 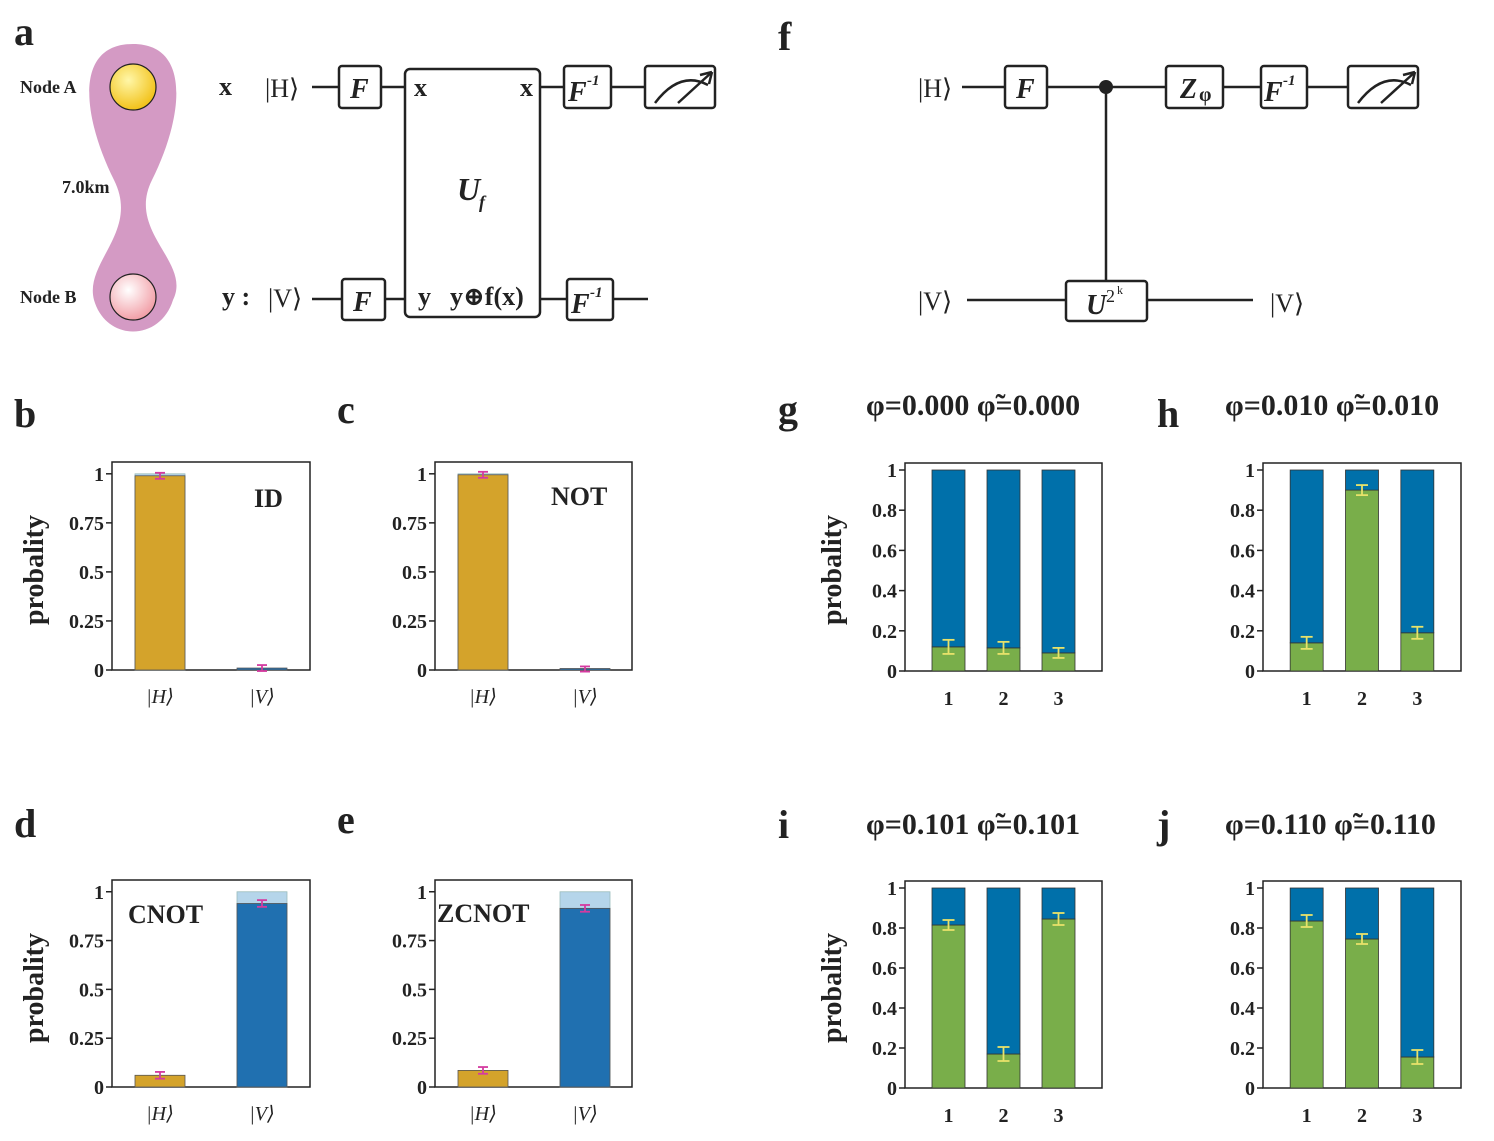 What do you see at coordinates (935, 88) in the screenshot?
I see `circuit-f-ket-h: |H⟩` at bounding box center [935, 88].